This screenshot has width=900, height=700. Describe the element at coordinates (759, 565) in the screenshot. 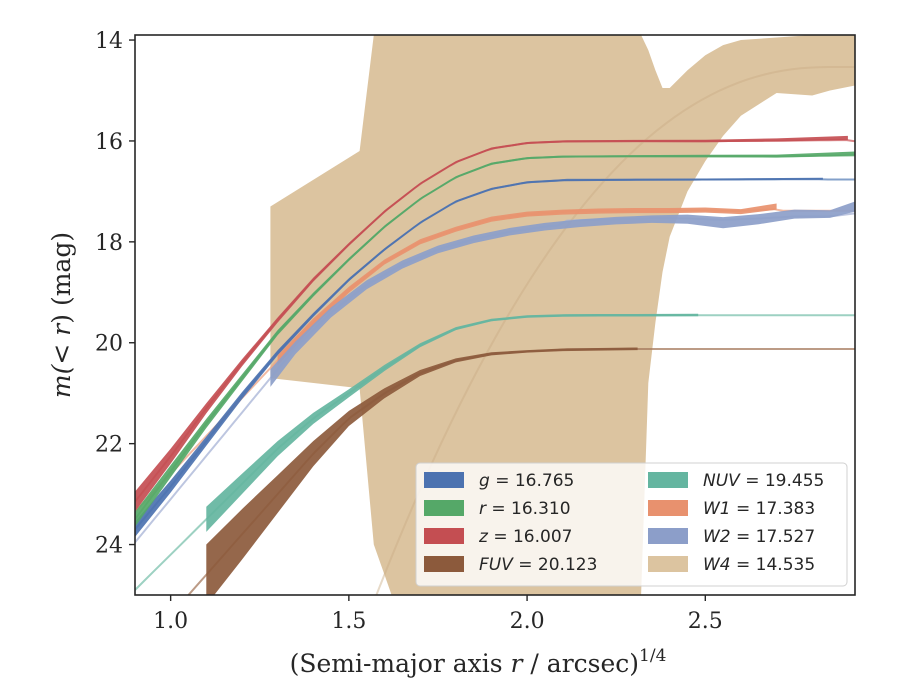

I see `legend-label-w4: W4 = 14.535` at that location.